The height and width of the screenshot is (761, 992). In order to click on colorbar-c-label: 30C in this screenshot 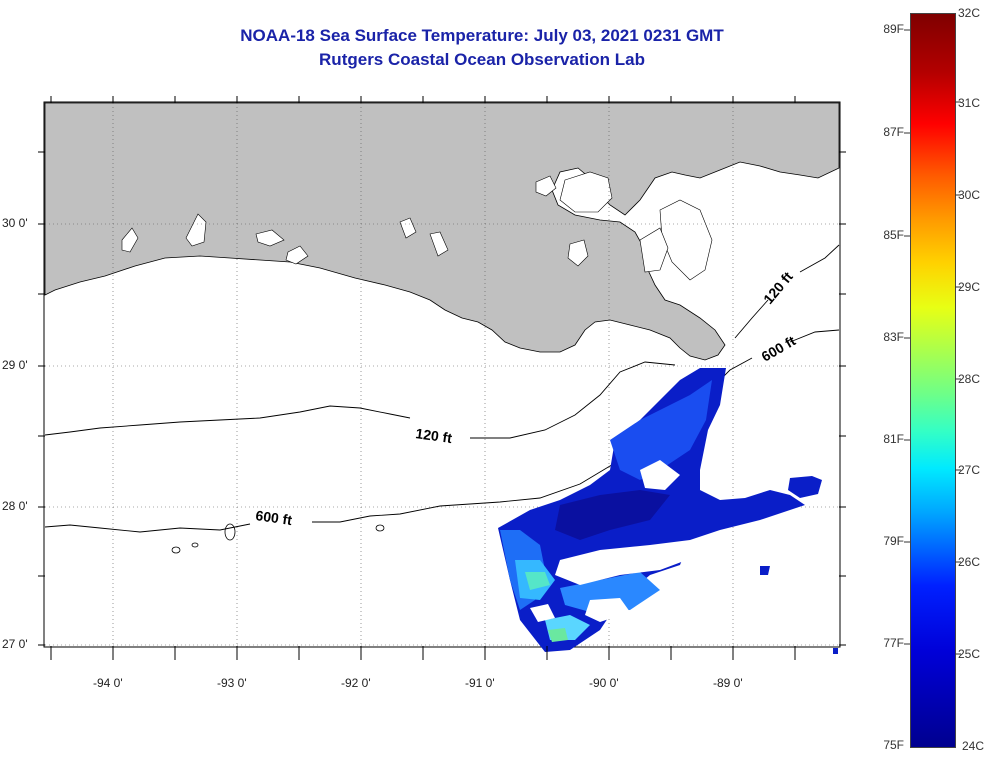, I will do `click(969, 195)`.